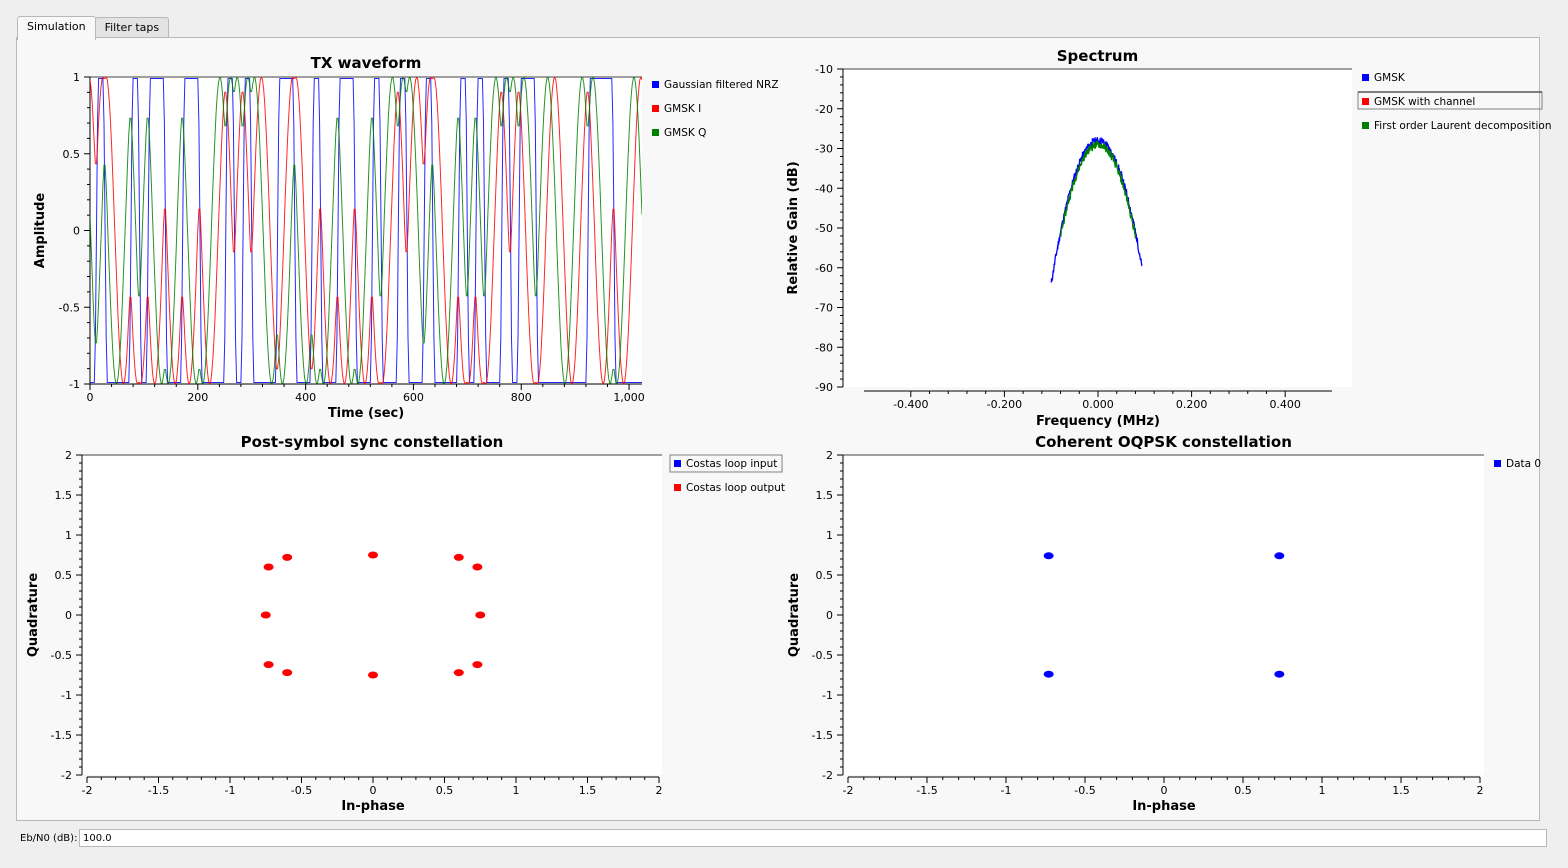 This screenshot has width=1568, height=868. Describe the element at coordinates (822, 655) in the screenshot. I see `oqpsk-constellation-y-tick-label: -0.5` at that location.